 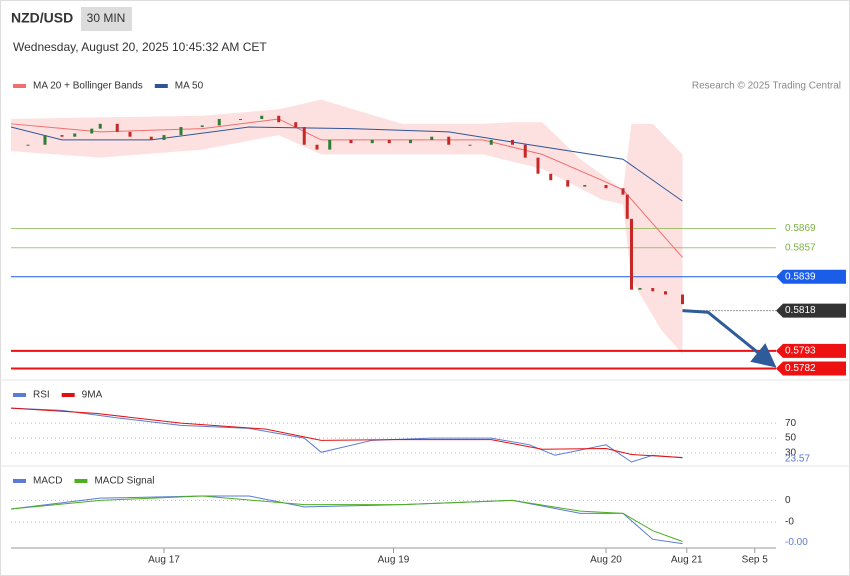 I want to click on x-tick-label: Sep 5, so click(x=755, y=560).